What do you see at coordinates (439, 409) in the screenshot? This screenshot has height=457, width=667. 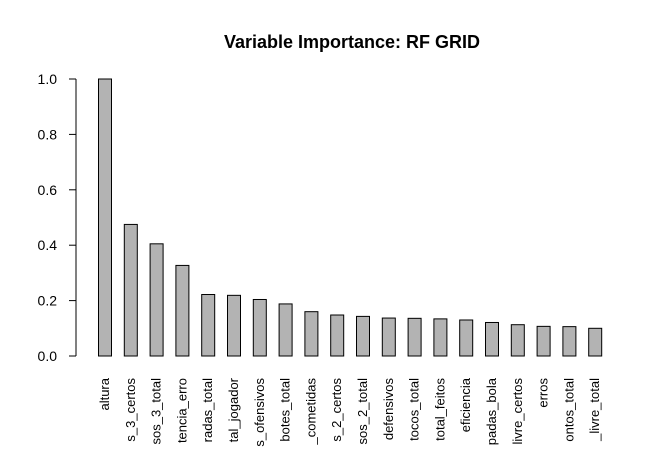 I see `x-category-label: total_feitos` at bounding box center [439, 409].